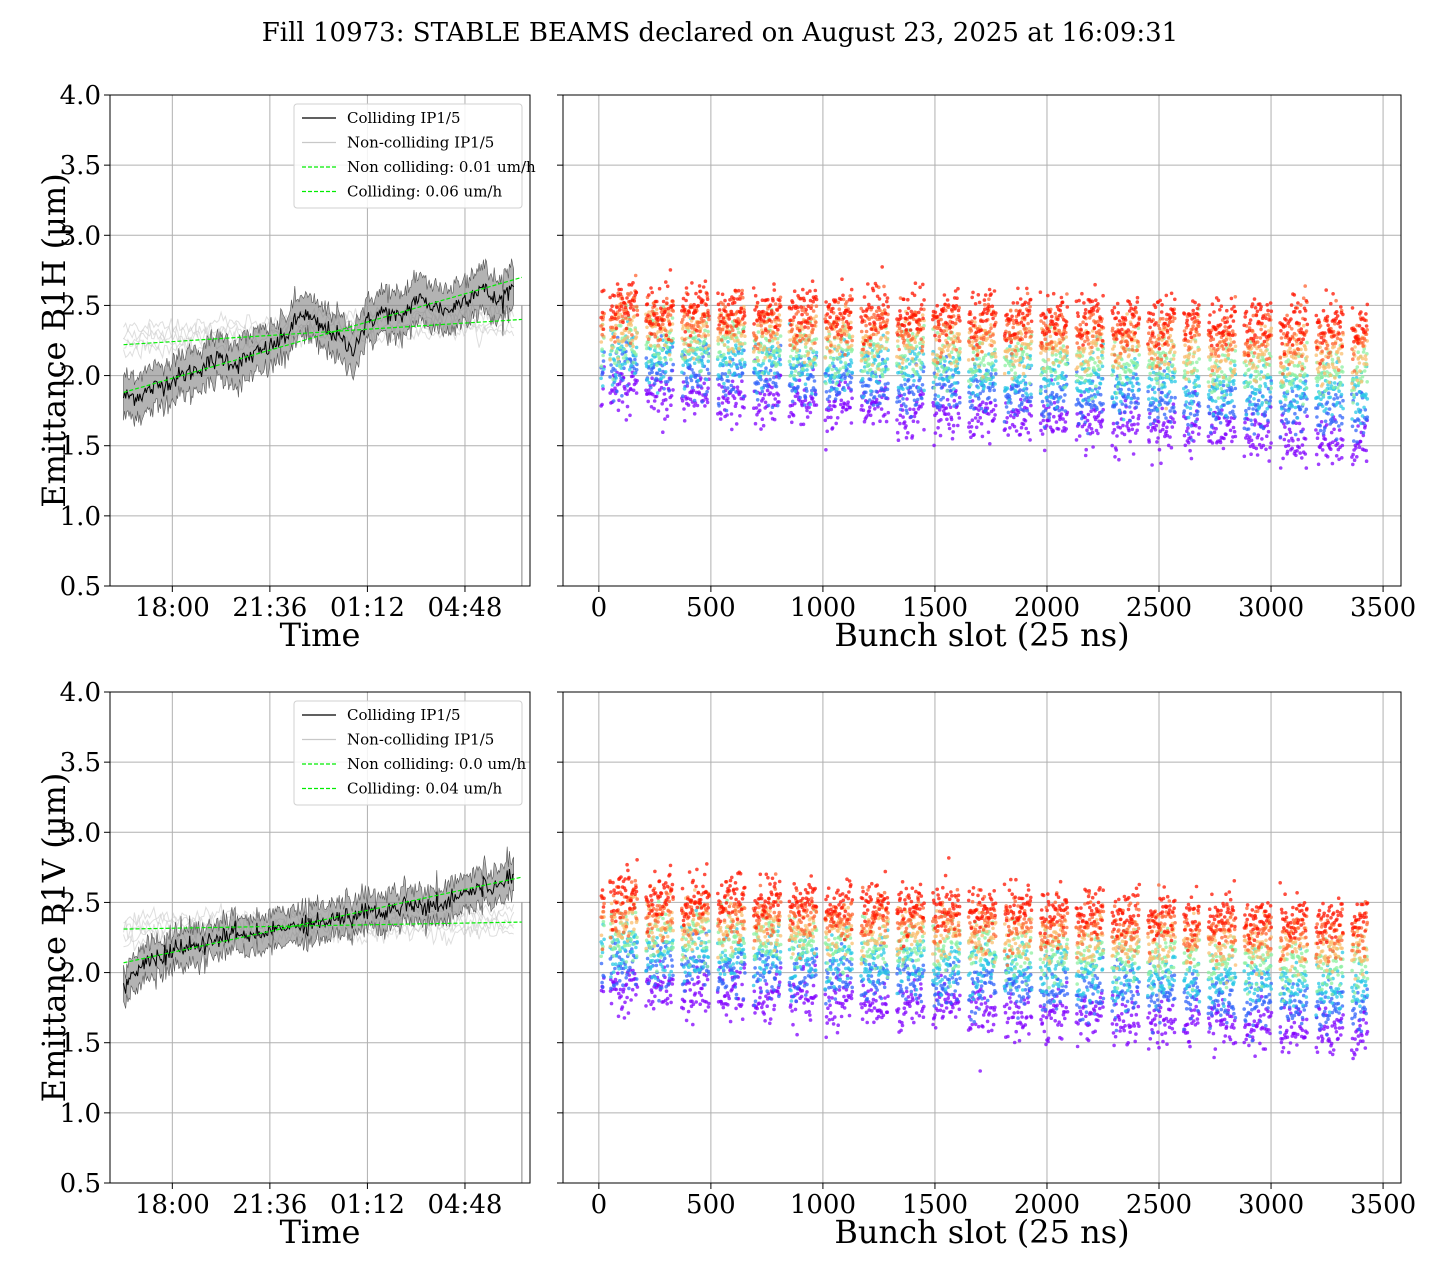 This screenshot has height=1280, width=1440. Describe the element at coordinates (80, 447) in the screenshot. I see `y-tick-label: 1.5` at that location.